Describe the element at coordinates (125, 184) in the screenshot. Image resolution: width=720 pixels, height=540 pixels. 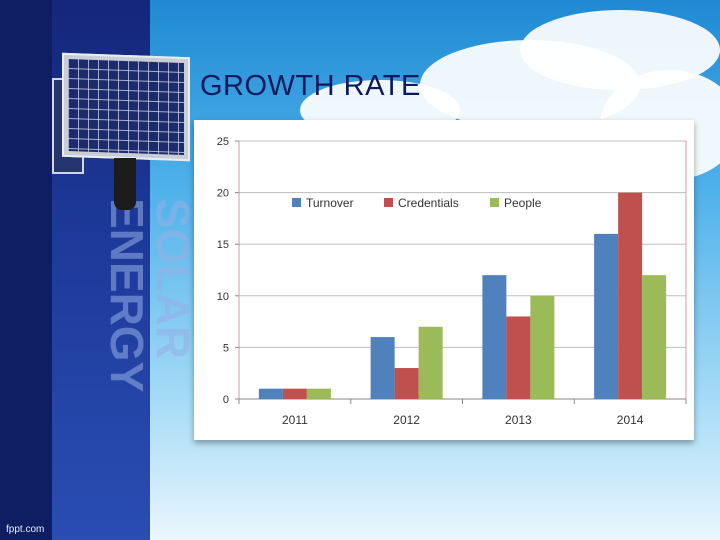
I see `solar-panel-mount` at that location.